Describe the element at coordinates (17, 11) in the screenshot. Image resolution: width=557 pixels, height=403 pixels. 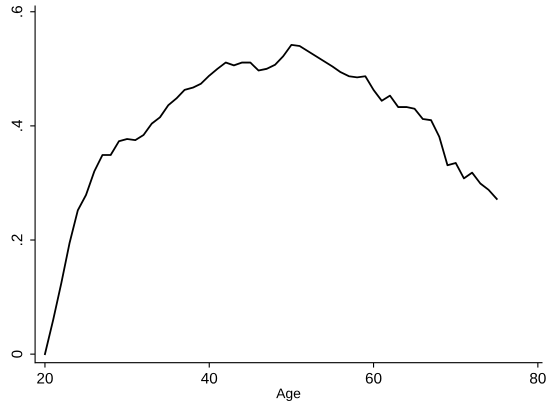
I see `y-tick-label: .6` at that location.